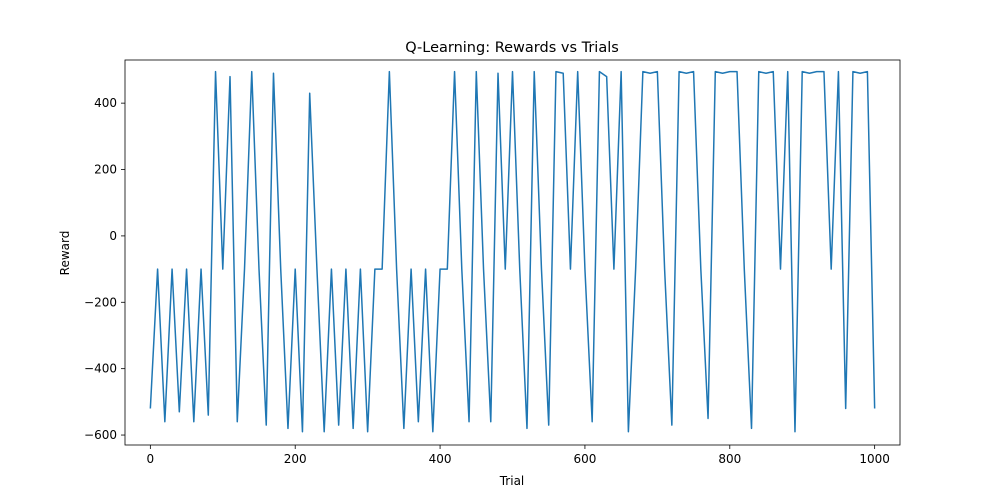 This screenshot has height=500, width=1000. Describe the element at coordinates (874, 459) in the screenshot. I see `x-tick-label: 1000` at that location.